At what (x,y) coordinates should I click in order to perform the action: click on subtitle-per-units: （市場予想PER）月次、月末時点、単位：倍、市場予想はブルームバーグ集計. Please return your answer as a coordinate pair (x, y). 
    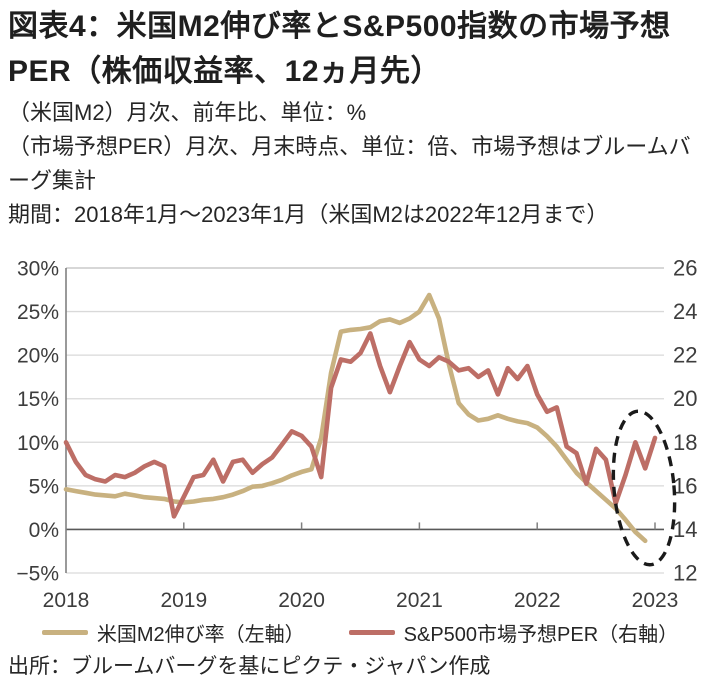
    Looking at the image, I should click on (349, 163).